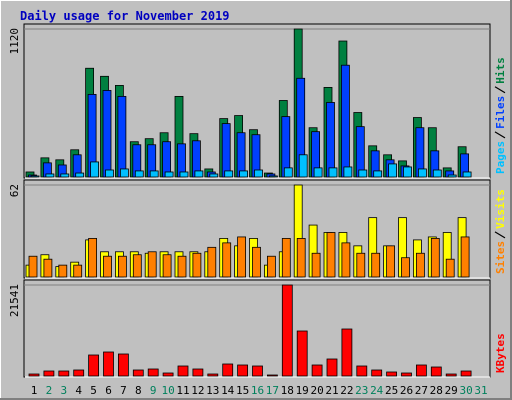 Image resolution: width=512 pixels, height=400 pixels. What do you see at coordinates (49, 390) in the screenshot?
I see `x-tick-label: 2` at bounding box center [49, 390].